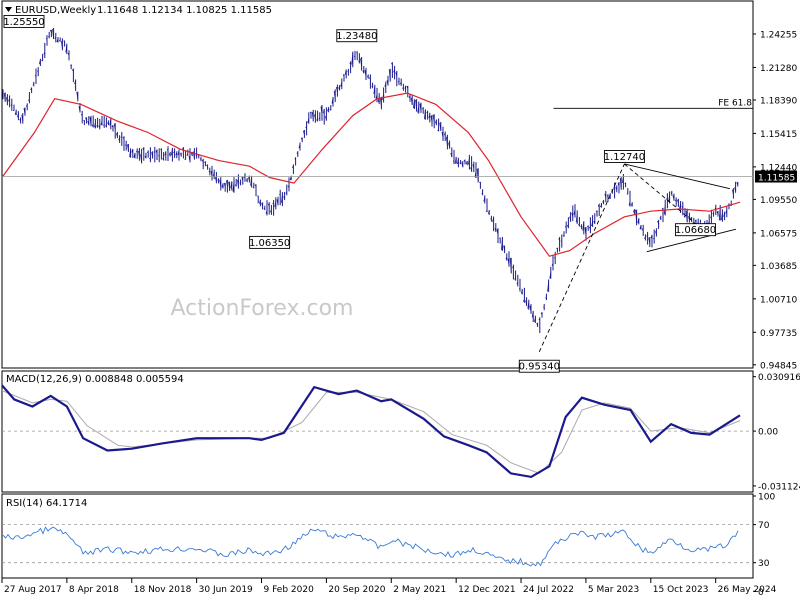 The image size is (800, 600). I want to click on chart-symbol: EURUSD,Weekly, so click(55, 10).